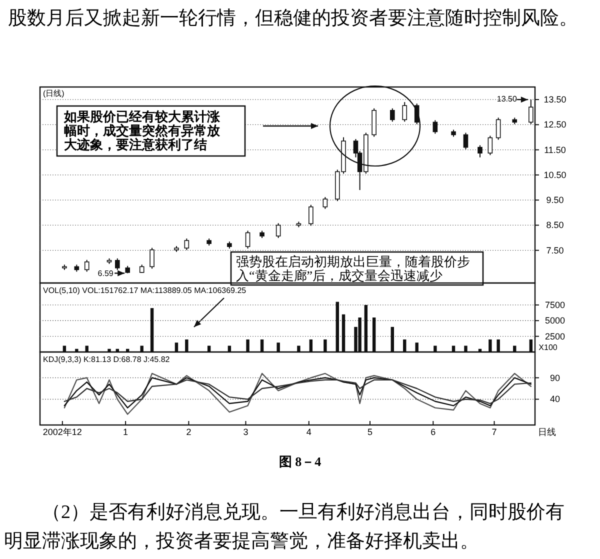 The width and height of the screenshot is (600, 559). Describe the element at coordinates (555, 99) in the screenshot. I see `y-tick-label: 13.50` at that location.